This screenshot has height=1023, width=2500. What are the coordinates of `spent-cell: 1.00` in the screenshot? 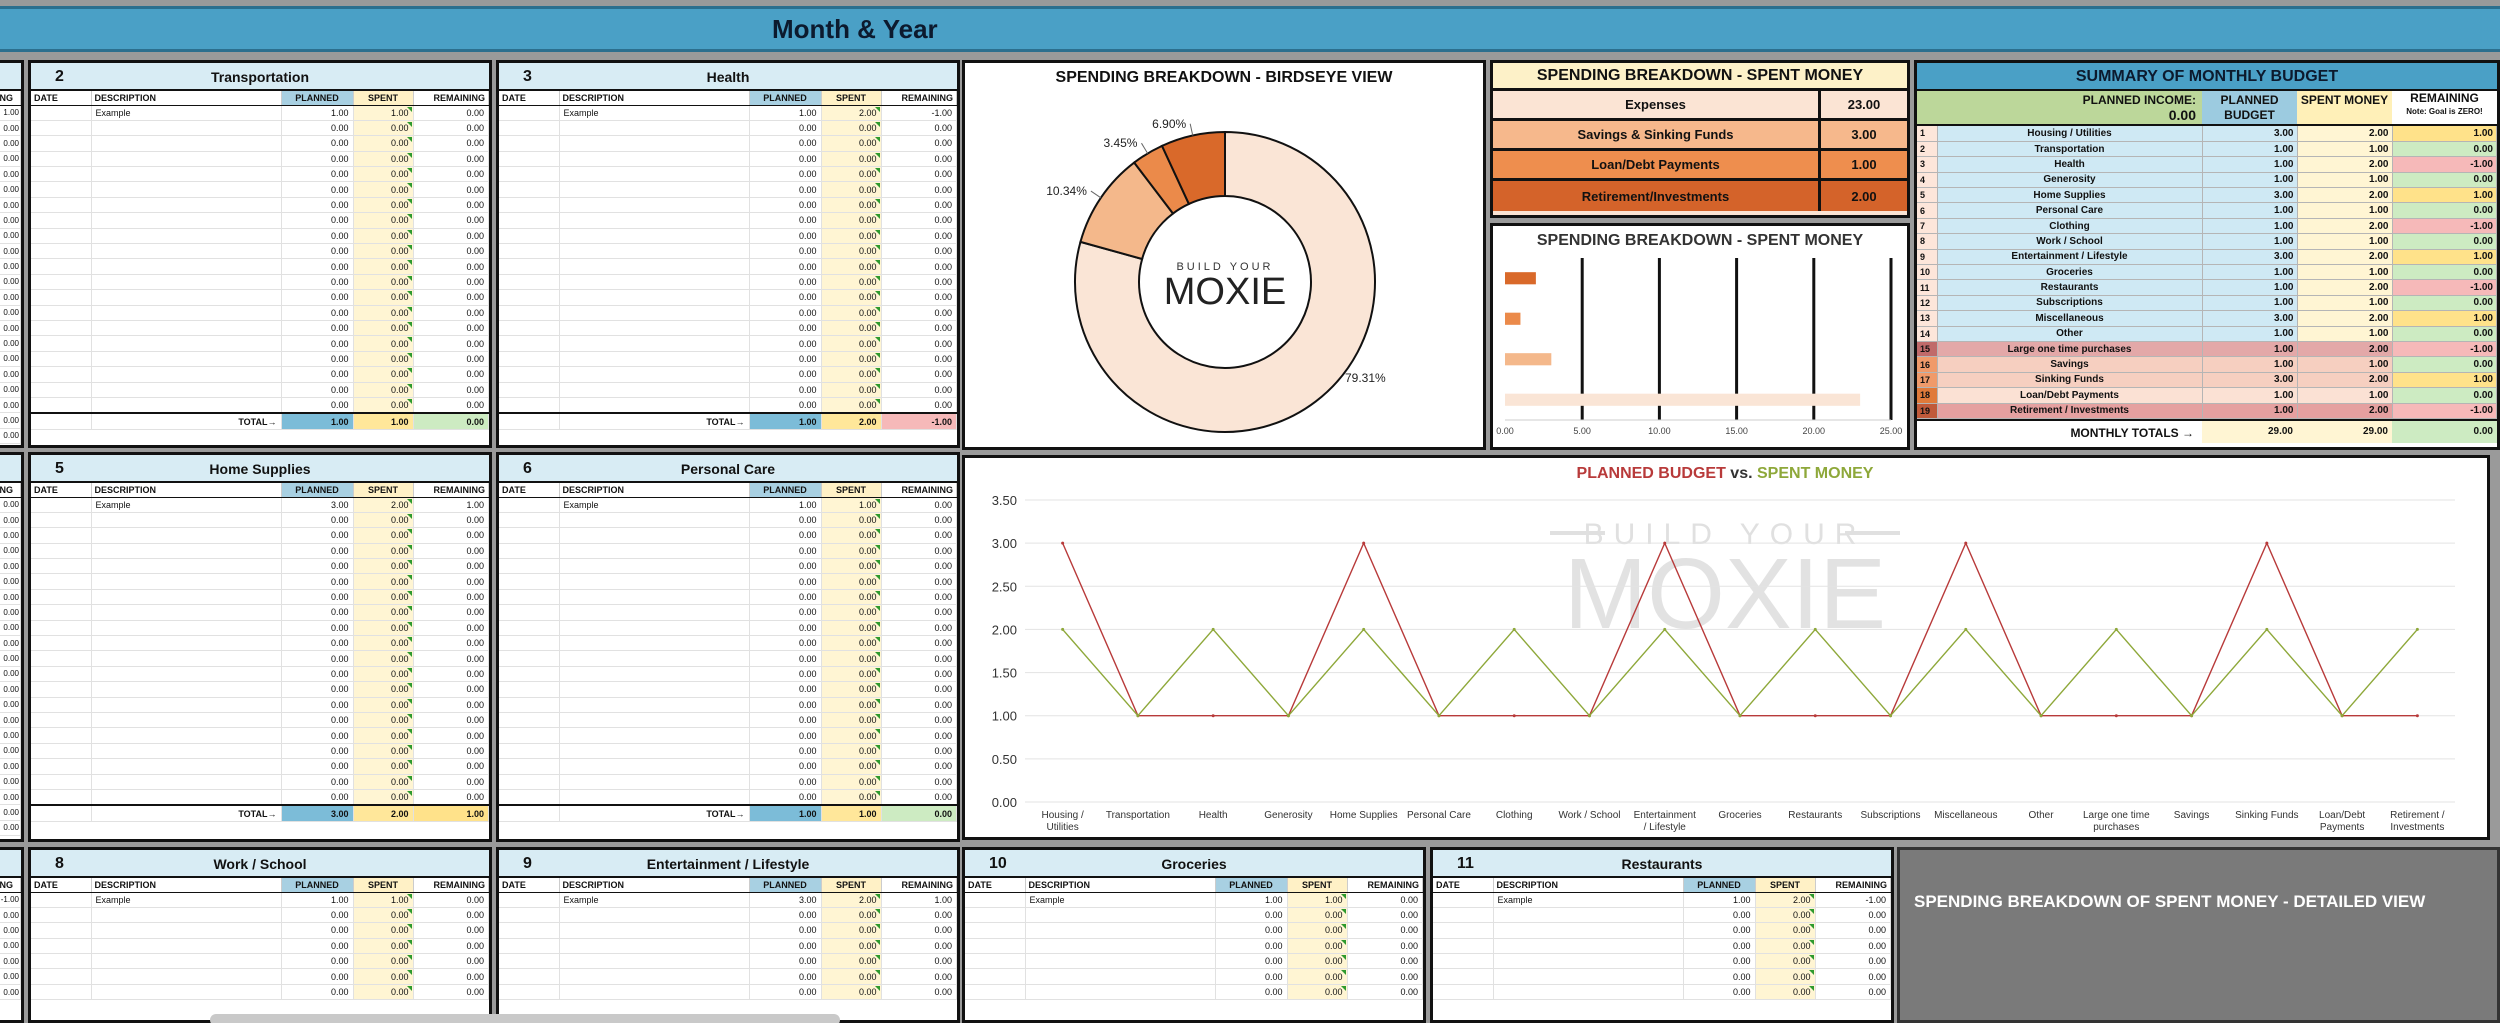 It's located at (1317, 900).